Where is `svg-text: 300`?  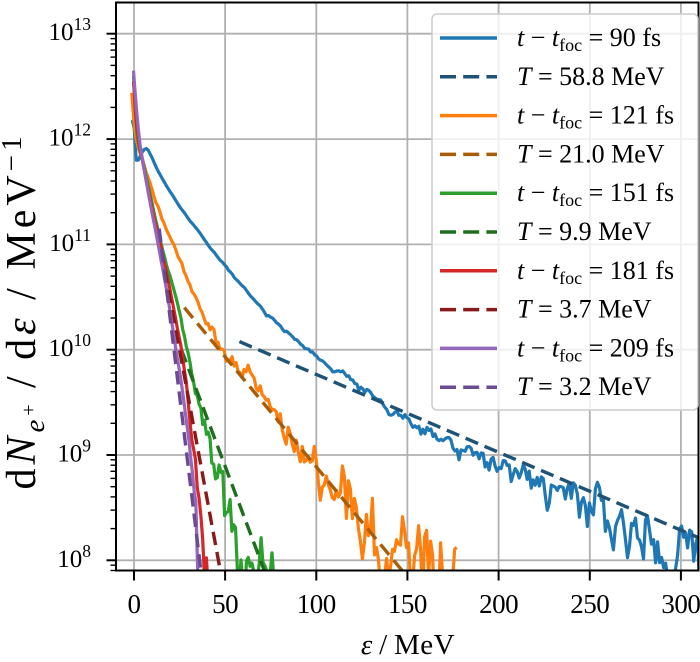
svg-text: 300 is located at coordinates (680, 604).